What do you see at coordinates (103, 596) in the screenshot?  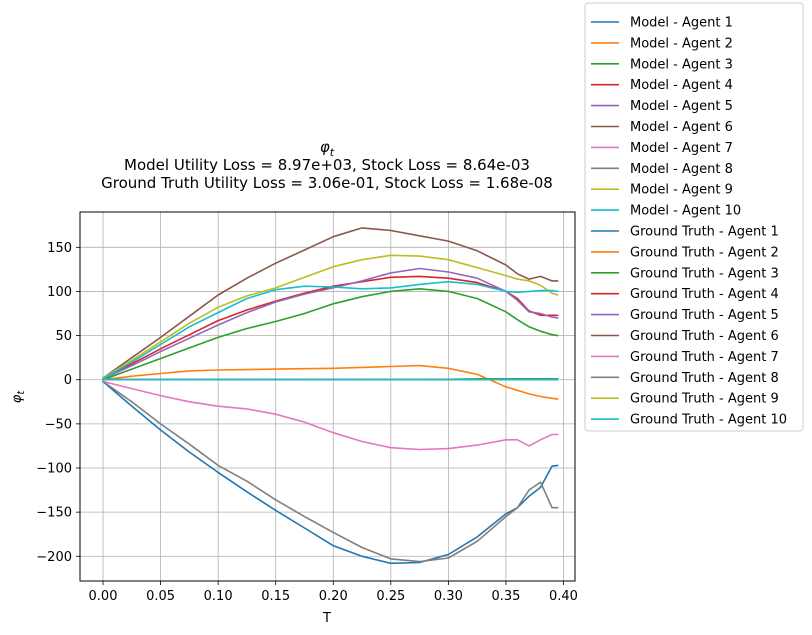 I see `x-tick-label: 0.00` at bounding box center [103, 596].